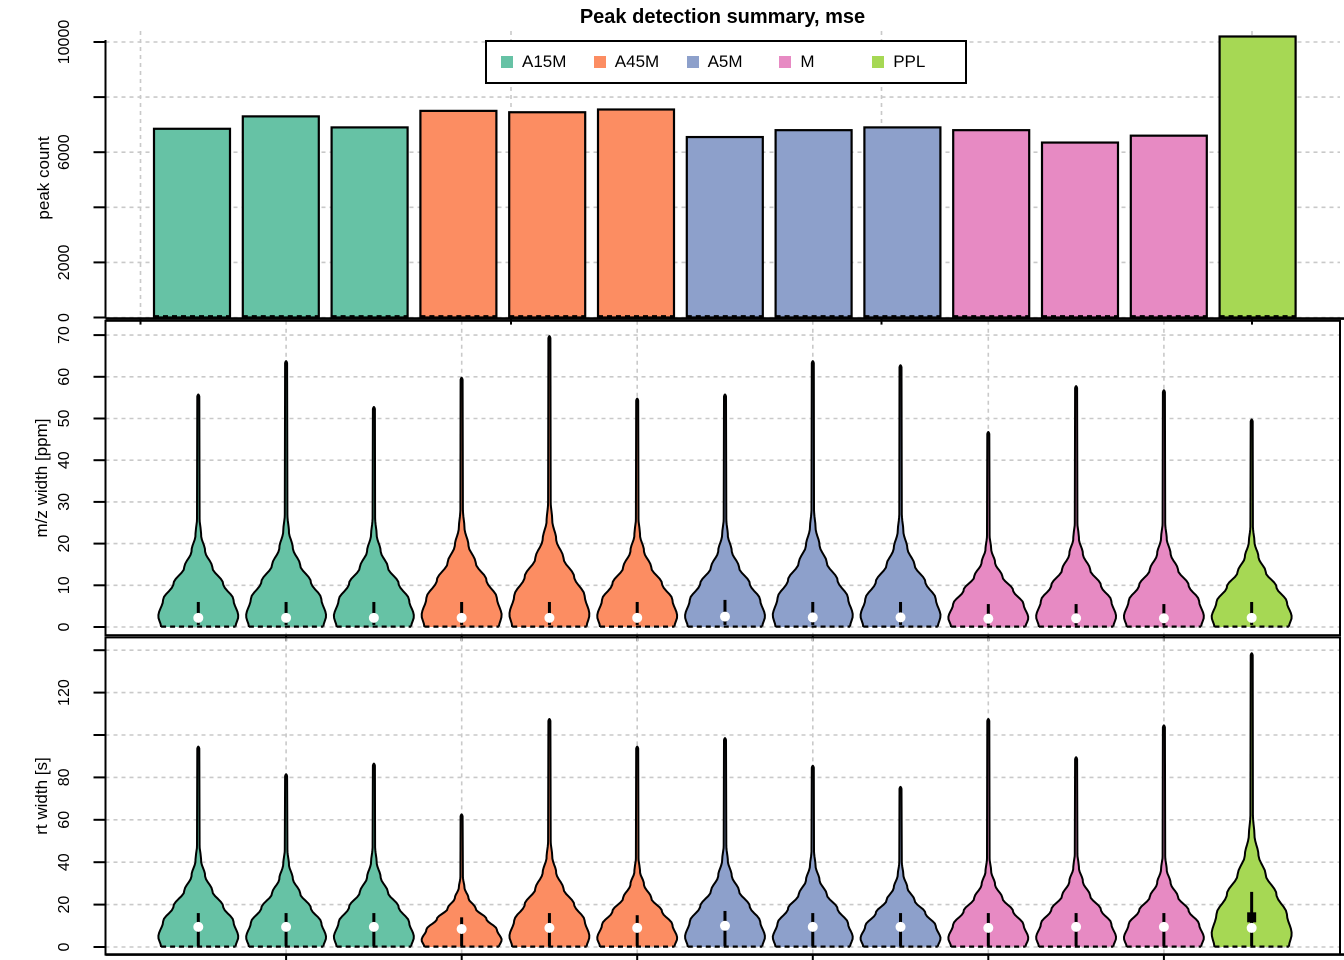 The height and width of the screenshot is (960, 1344). I want to click on legend-swatch-a5m-icon, so click(692, 62).